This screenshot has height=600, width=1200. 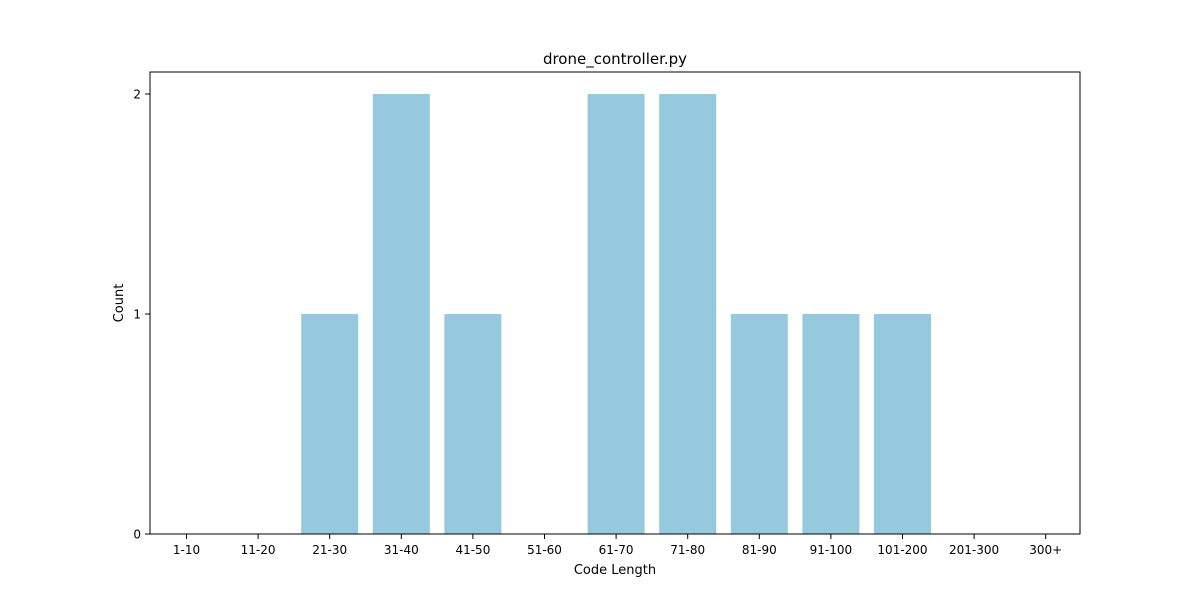 I want to click on x-tick-label: 71-80, so click(x=687, y=550).